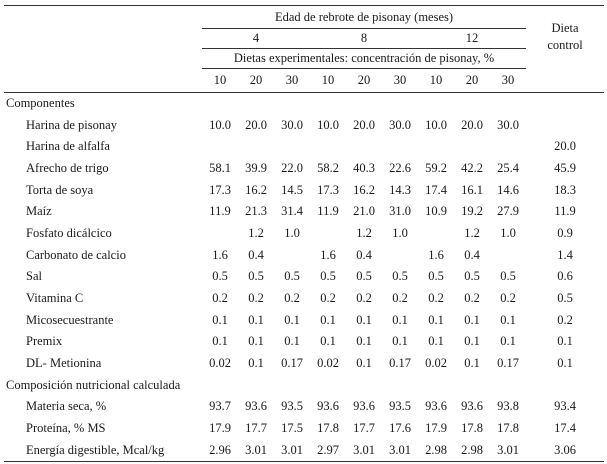  I want to click on value-cell: 21.0, so click(364, 211).